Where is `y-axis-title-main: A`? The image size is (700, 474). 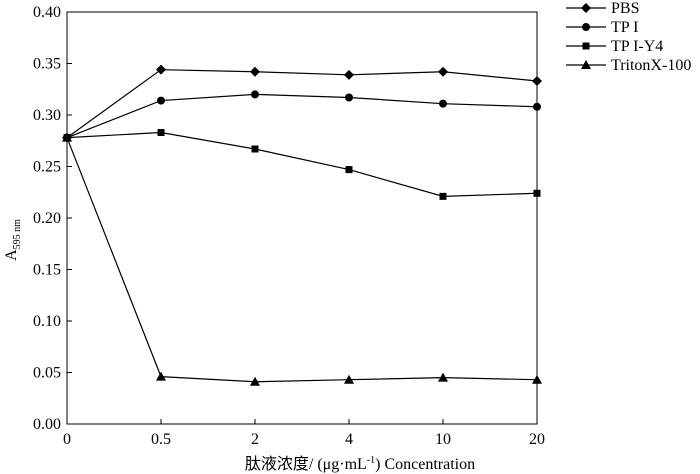
y-axis-title-main: A is located at coordinates (11, 255).